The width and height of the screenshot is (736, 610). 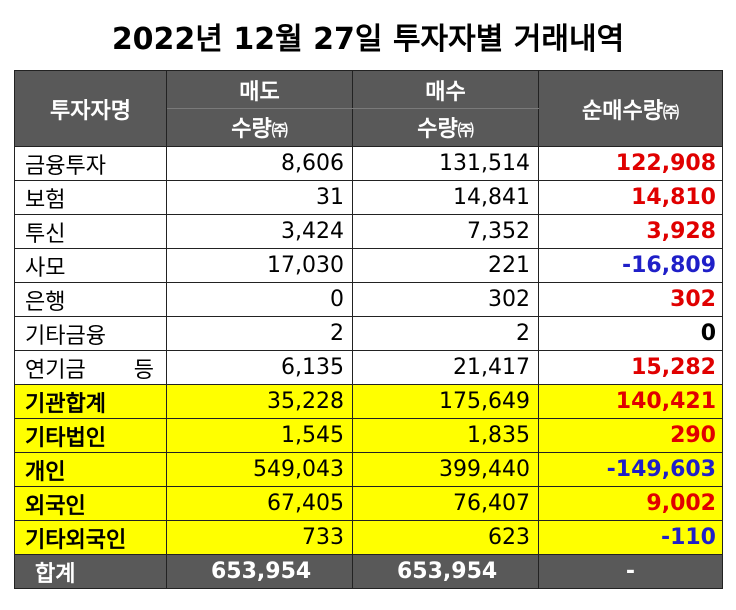 What do you see at coordinates (670, 112) in the screenshot?
I see `header-net-unit: ㈜` at bounding box center [670, 112].